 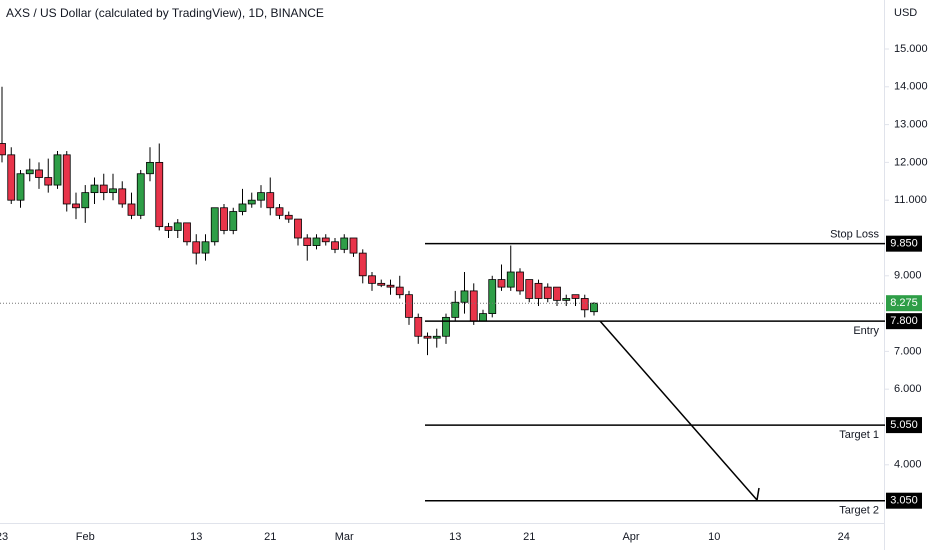 I want to click on y-tick-label: 13.000, so click(x=911, y=124).